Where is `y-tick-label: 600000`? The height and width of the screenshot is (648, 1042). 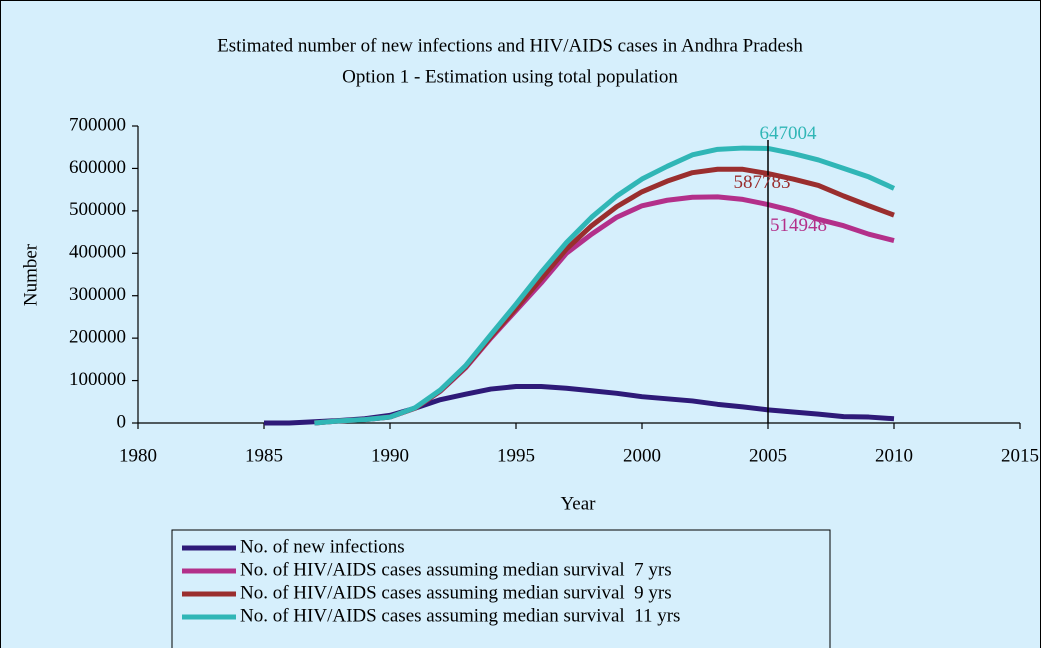
y-tick-label: 600000 is located at coordinates (97, 167).